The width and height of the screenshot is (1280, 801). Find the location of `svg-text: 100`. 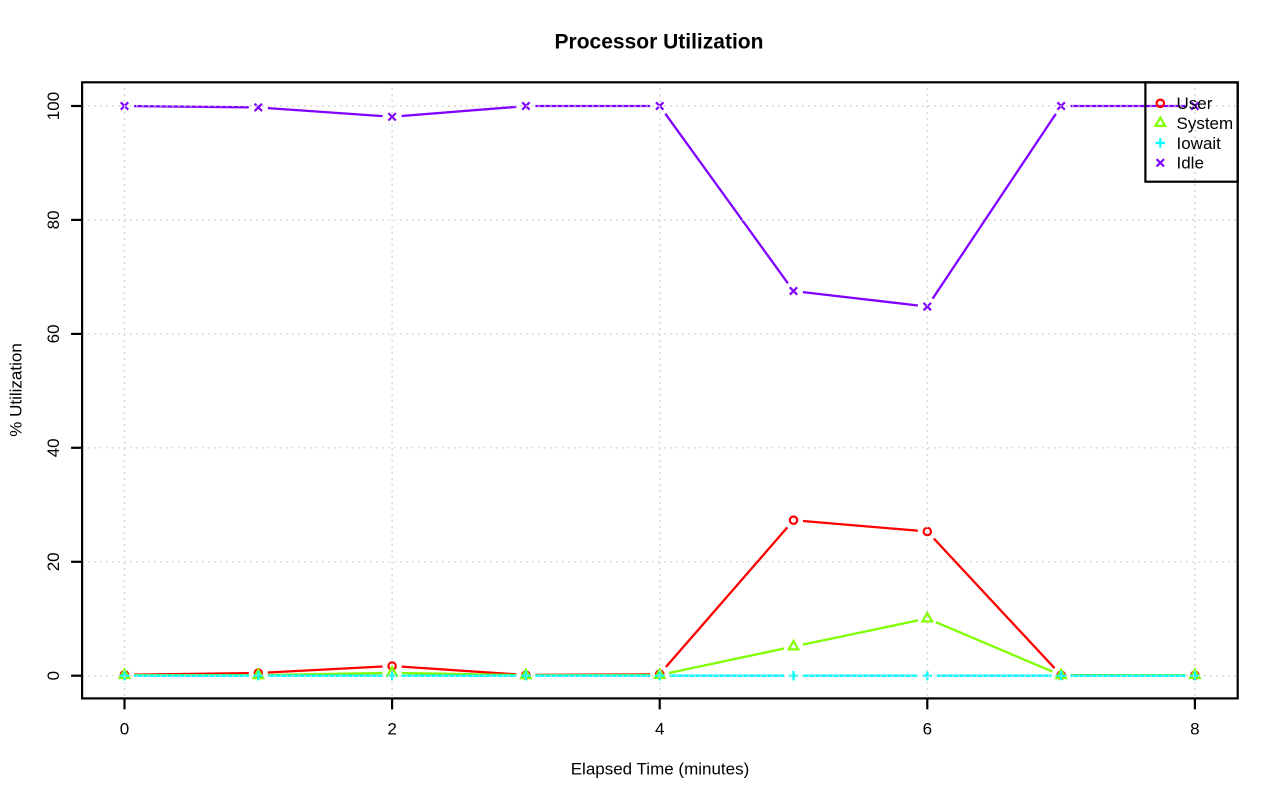

svg-text: 100 is located at coordinates (53, 106).